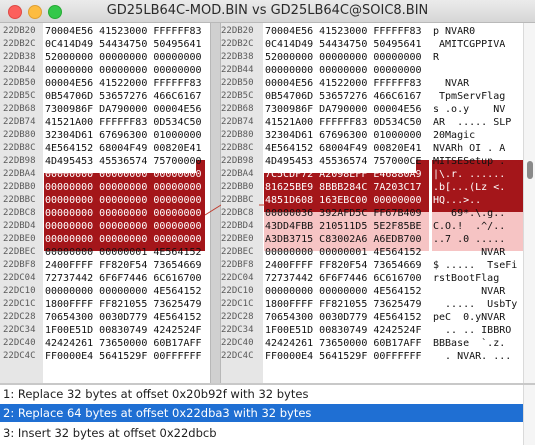 Image resolution: width=535 pixels, height=445 pixels. What do you see at coordinates (469, 109) in the screenshot?
I see `ascii-column: s .o.y NV` at bounding box center [469, 109].